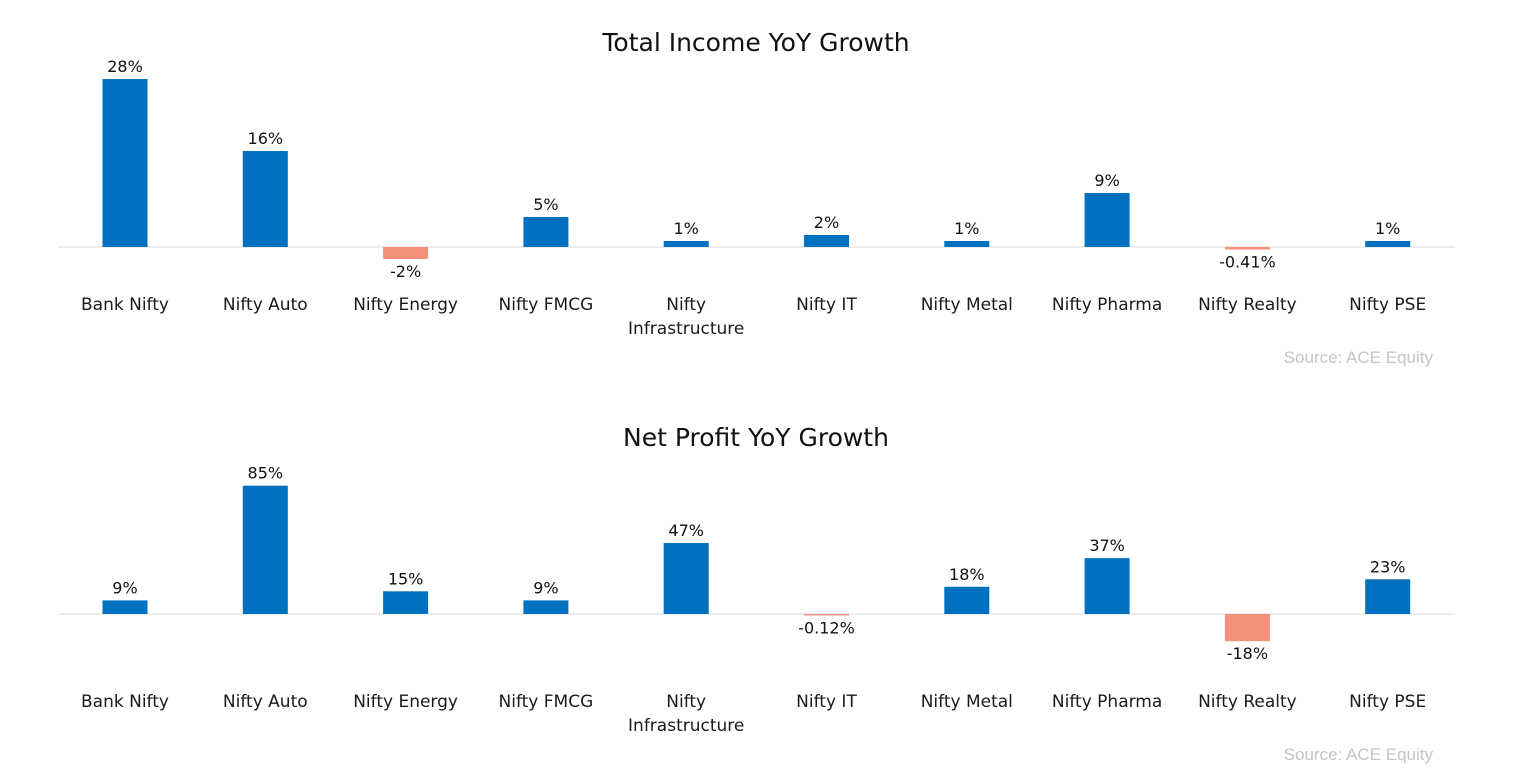 This screenshot has width=1522, height=780. I want to click on data-label: 47%, so click(686, 530).